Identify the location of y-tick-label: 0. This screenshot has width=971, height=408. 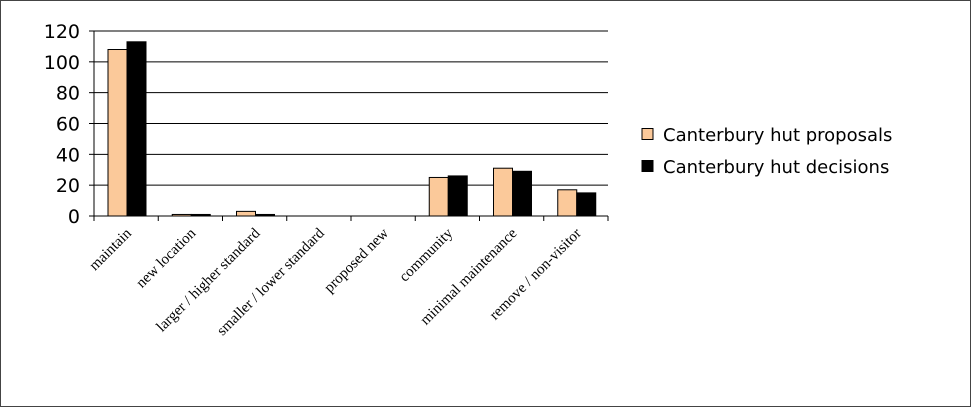
(74, 217).